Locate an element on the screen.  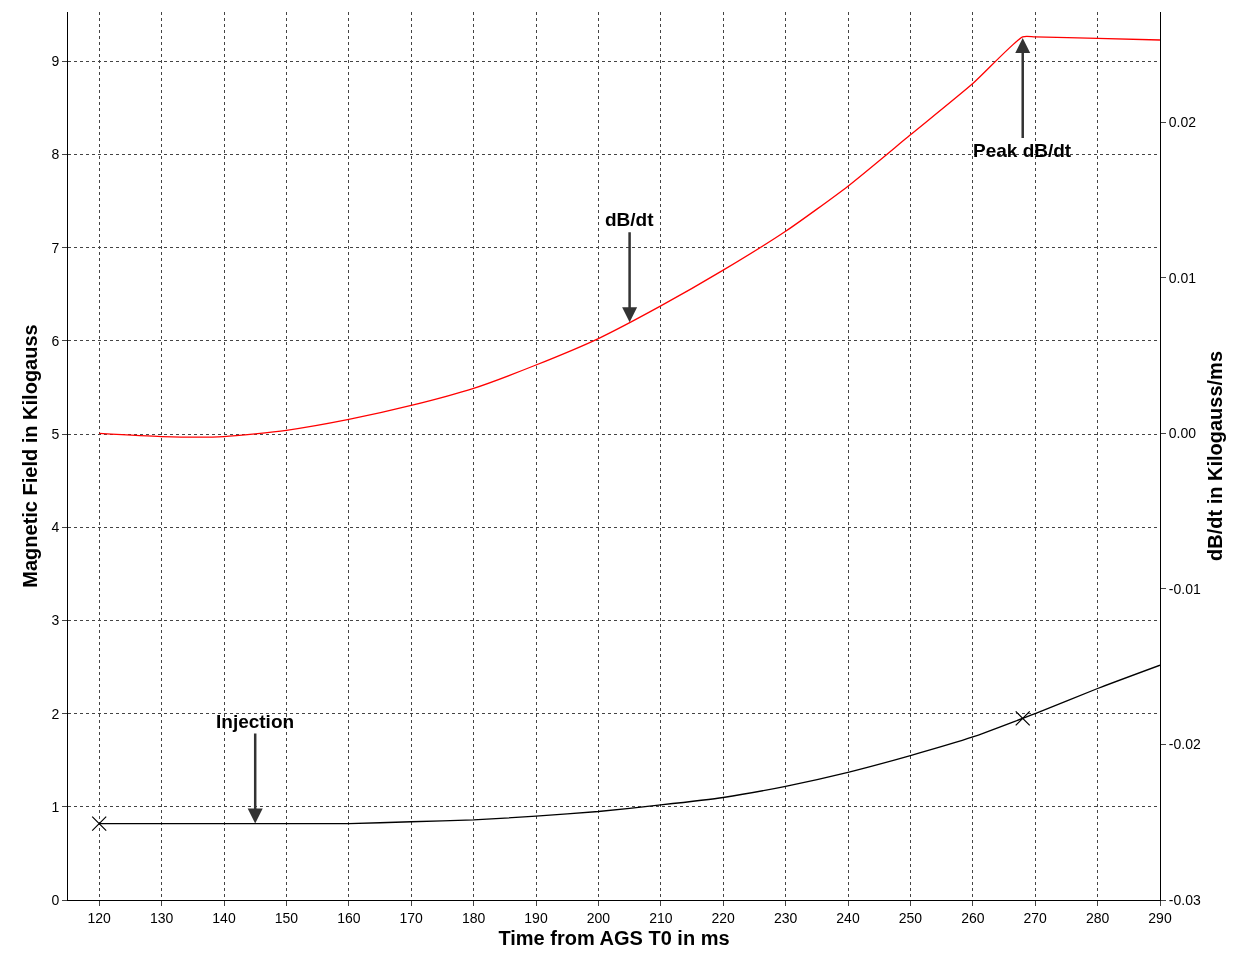
y-tick-label: 9 is located at coordinates (55, 61).